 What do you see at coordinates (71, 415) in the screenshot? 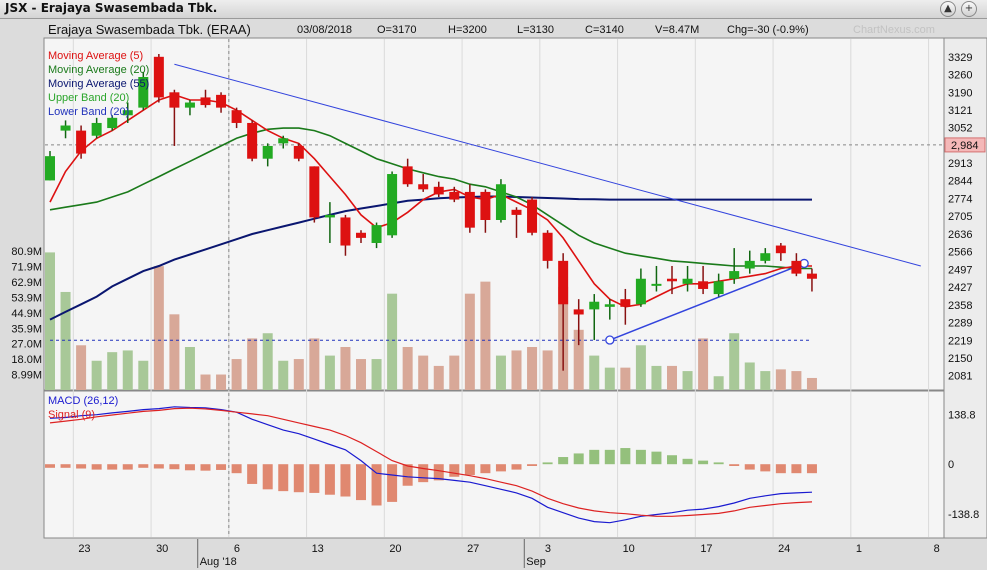
I see `legend-signal: Signal (9)` at bounding box center [71, 415].